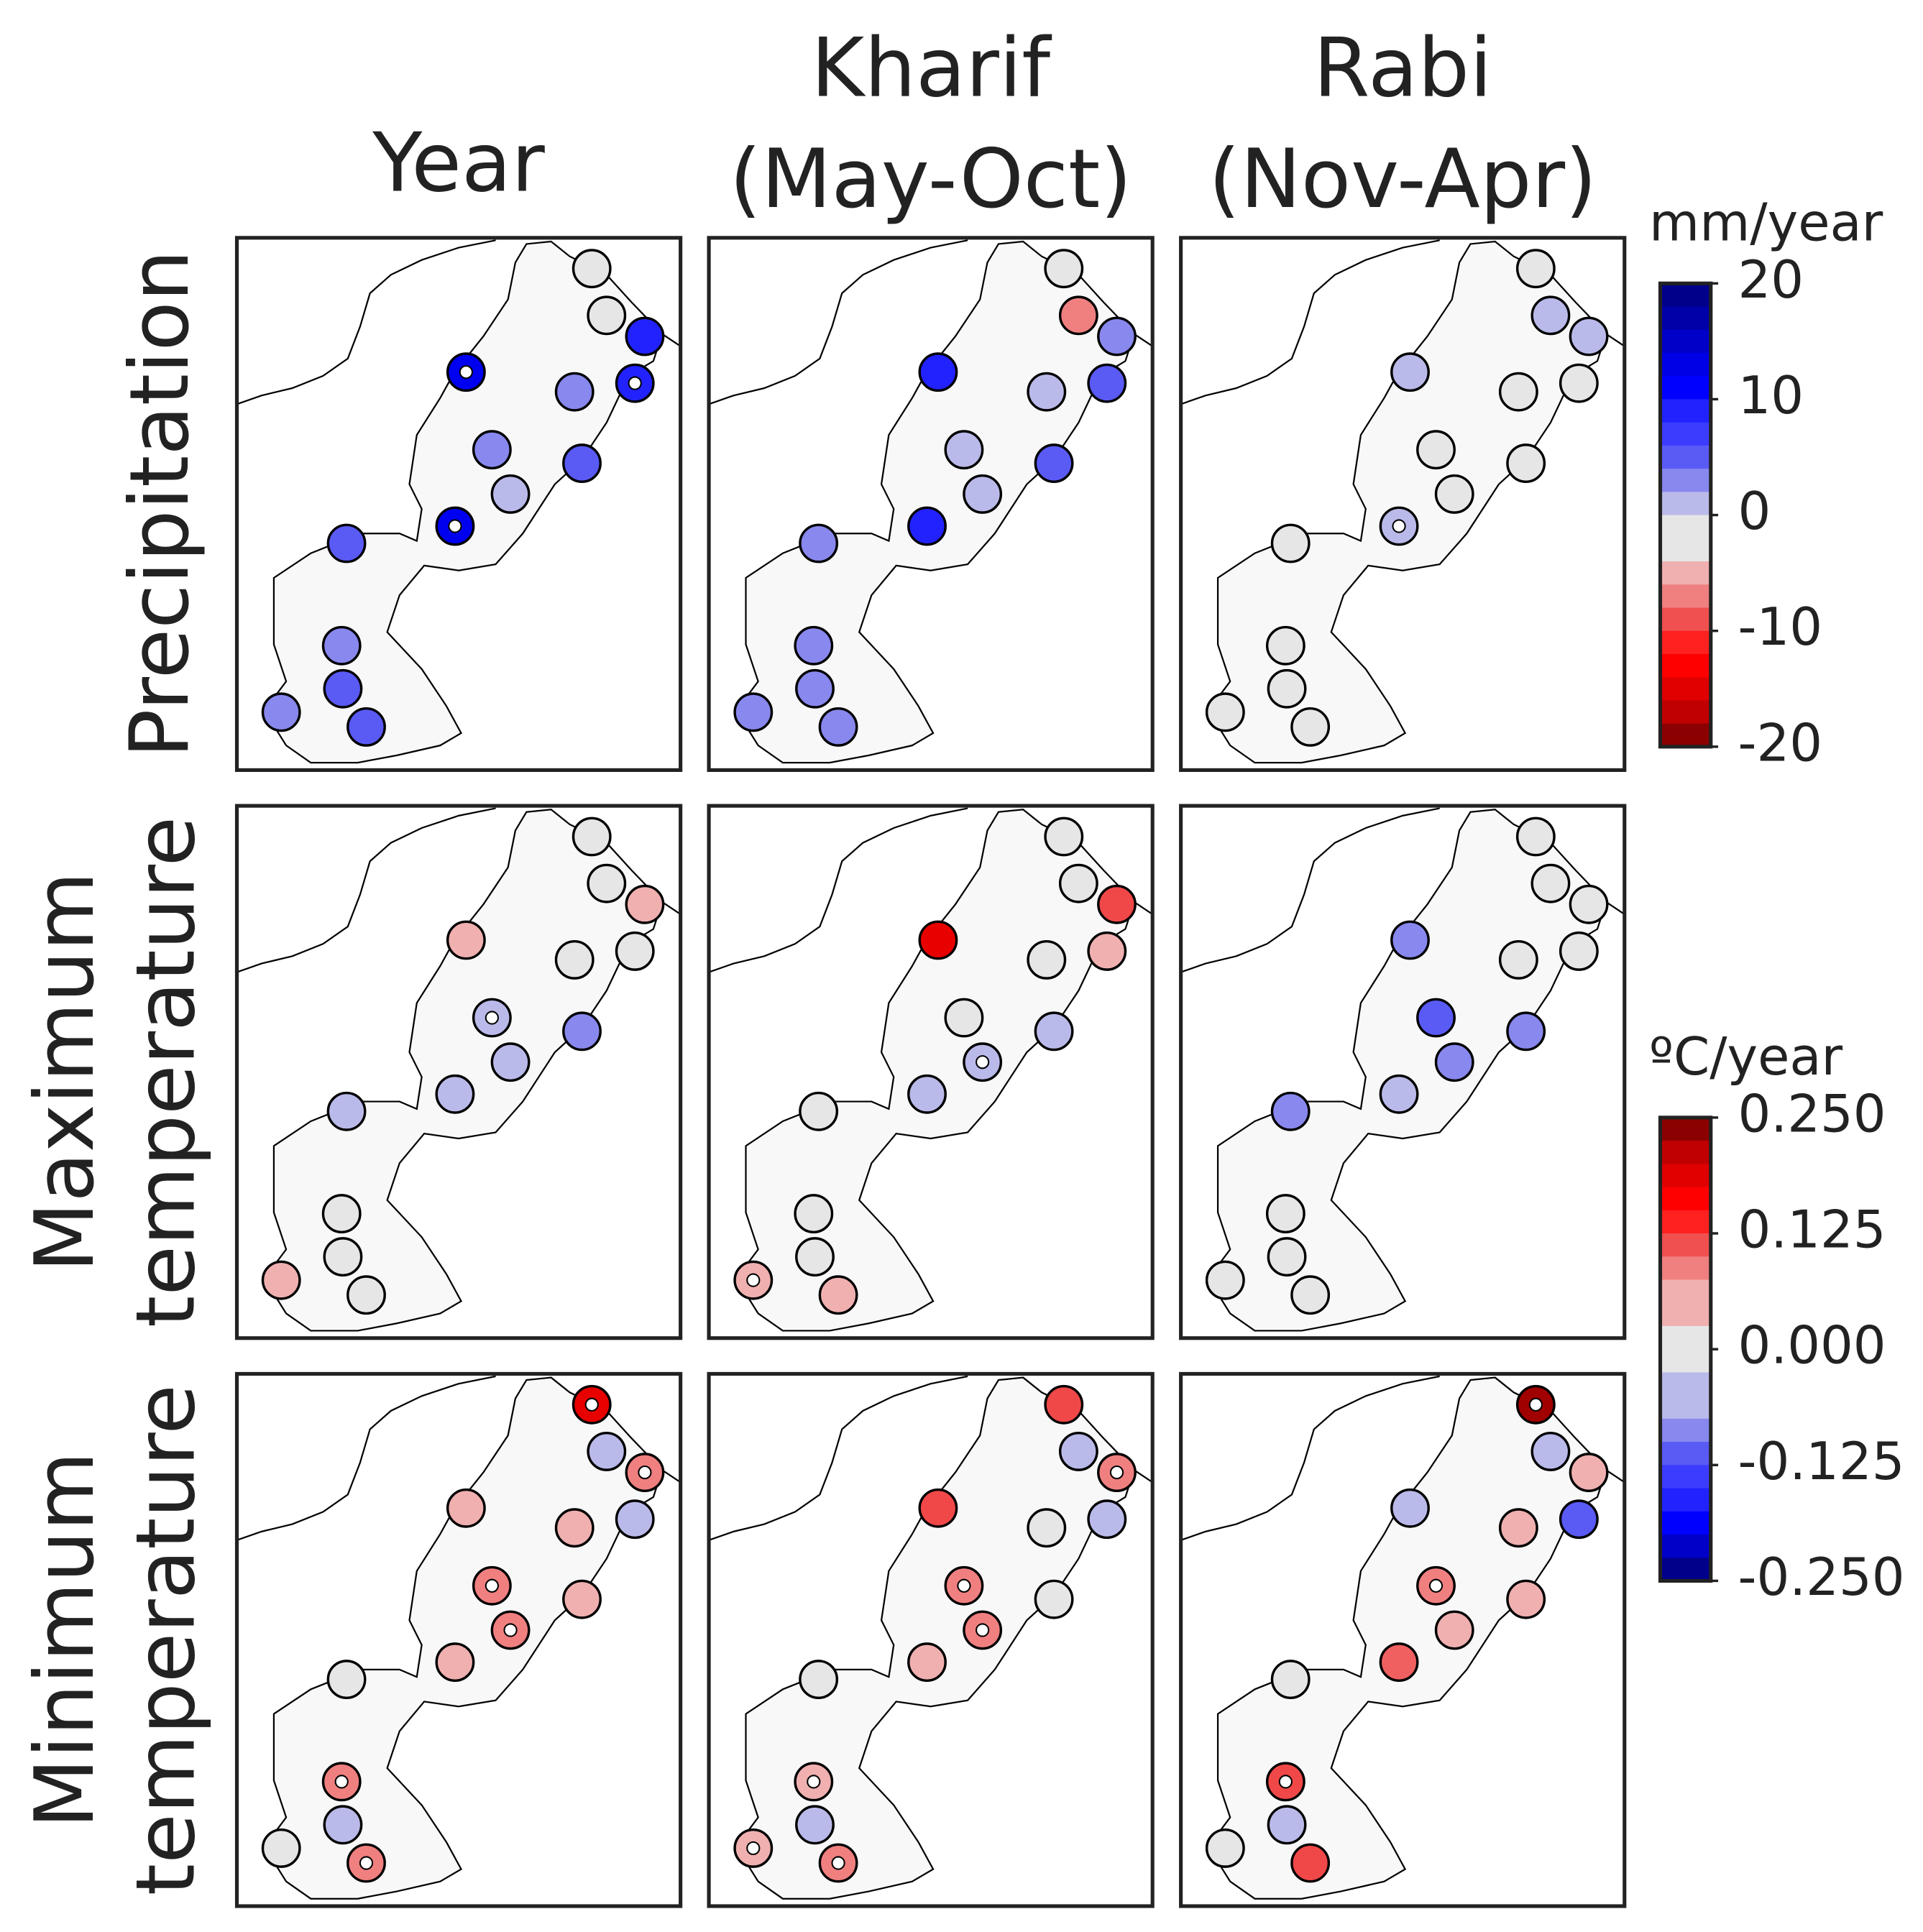  I want to click on column-title: Year, so click(458, 163).